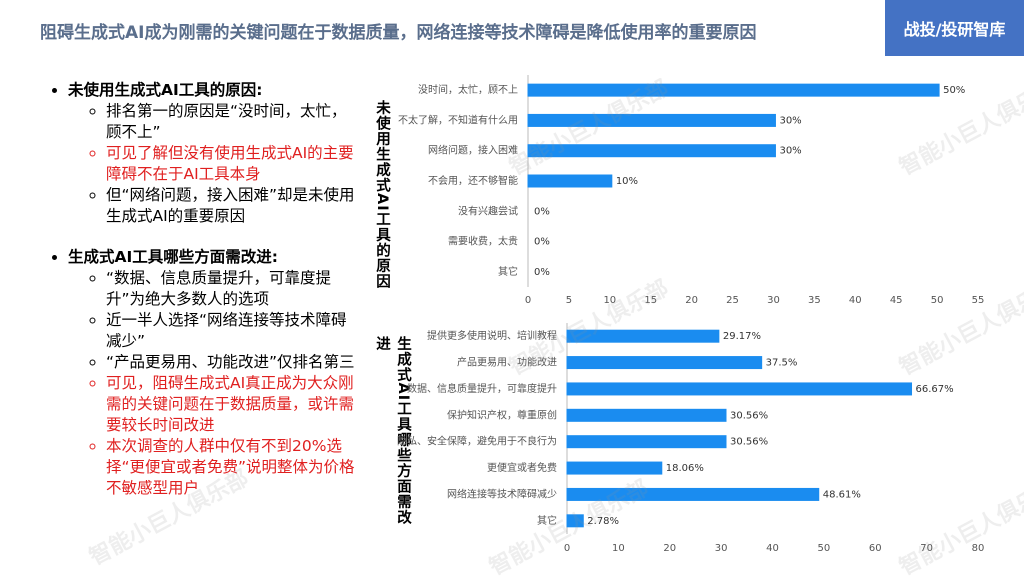  Describe the element at coordinates (896, 300) in the screenshot. I see `x-tick-label: 45` at that location.